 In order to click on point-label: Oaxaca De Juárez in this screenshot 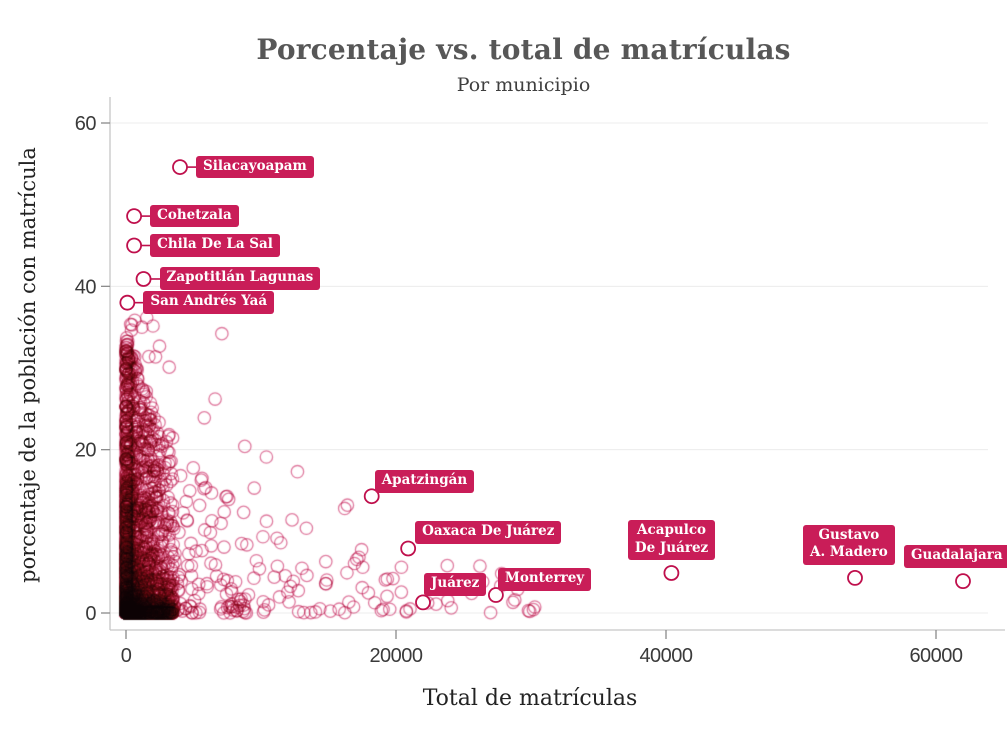, I will do `click(488, 533)`.